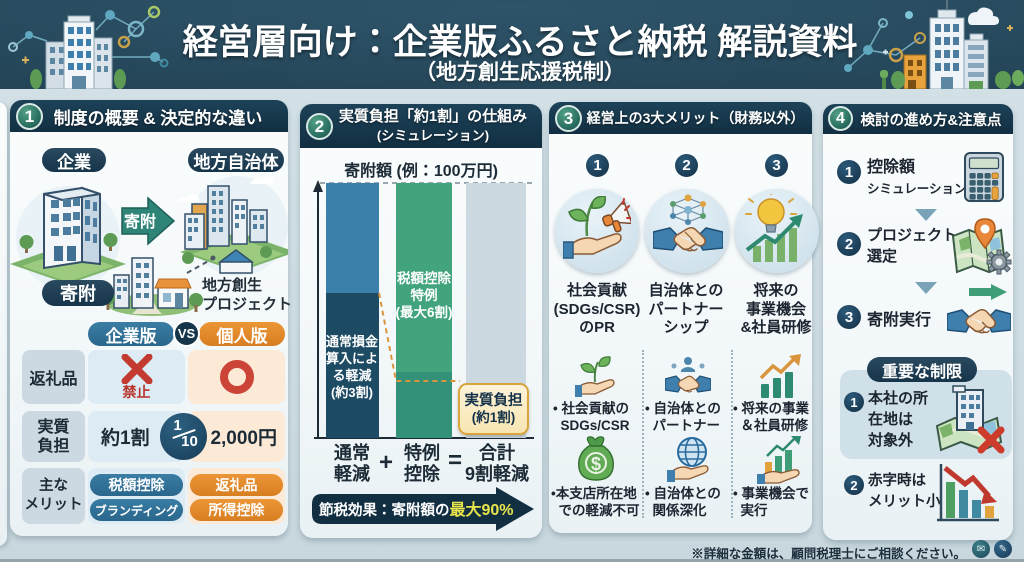 The image size is (1024, 562). What do you see at coordinates (424, 295) in the screenshot?
I see `svg-text: 特例` at bounding box center [424, 295].